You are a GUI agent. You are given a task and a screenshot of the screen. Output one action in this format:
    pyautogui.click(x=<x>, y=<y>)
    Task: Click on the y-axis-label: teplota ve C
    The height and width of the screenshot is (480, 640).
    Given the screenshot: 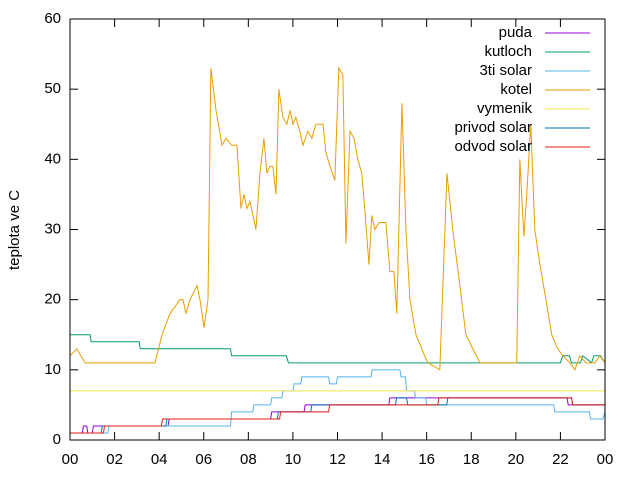 What is the action you would take?
    pyautogui.click(x=14, y=230)
    